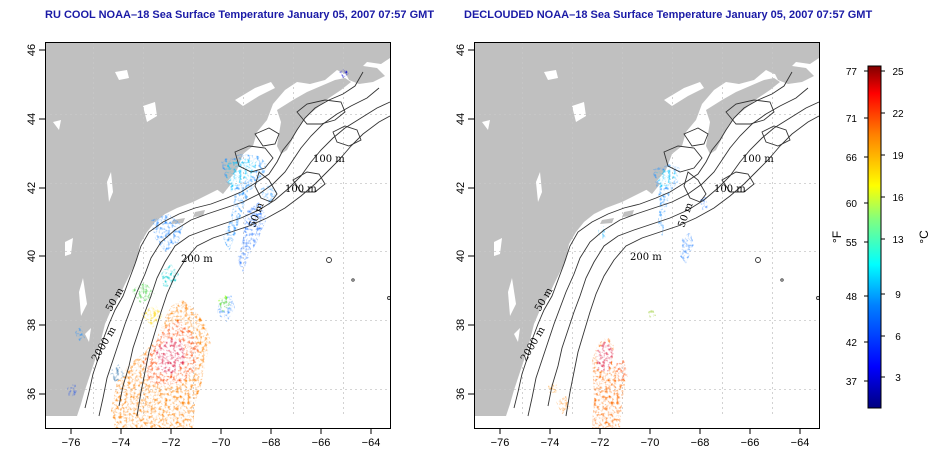  I want to click on fahrenheit-ticks, so click(866, 226).